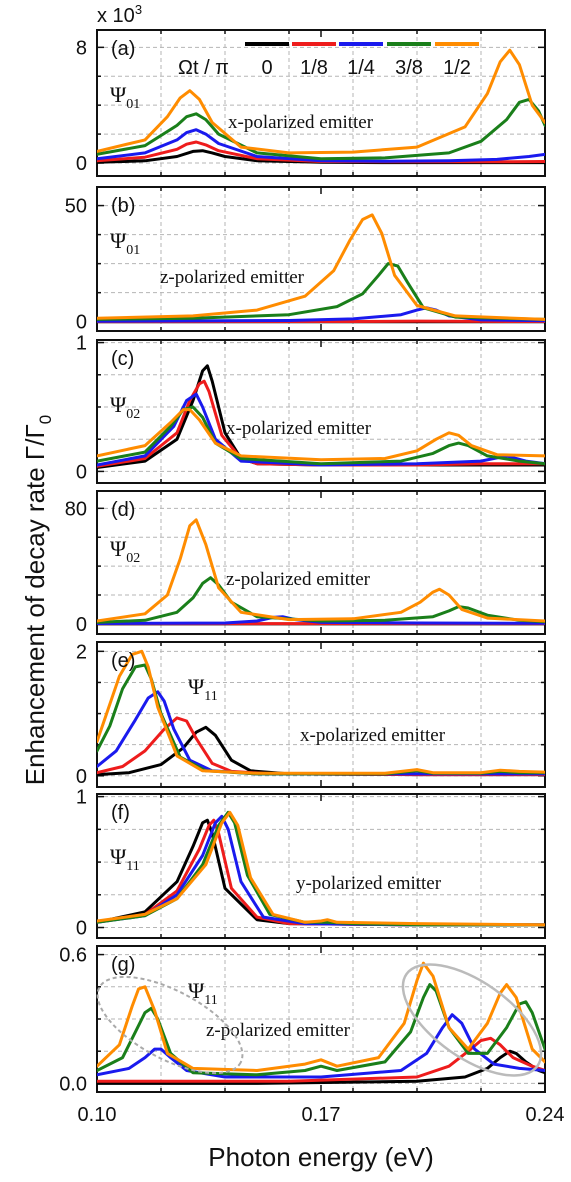 Image resolution: width=571 pixels, height=1182 pixels. I want to click on y-axis-title: Enhancement of decay rate Γ/Γ0, so click(37, 600).